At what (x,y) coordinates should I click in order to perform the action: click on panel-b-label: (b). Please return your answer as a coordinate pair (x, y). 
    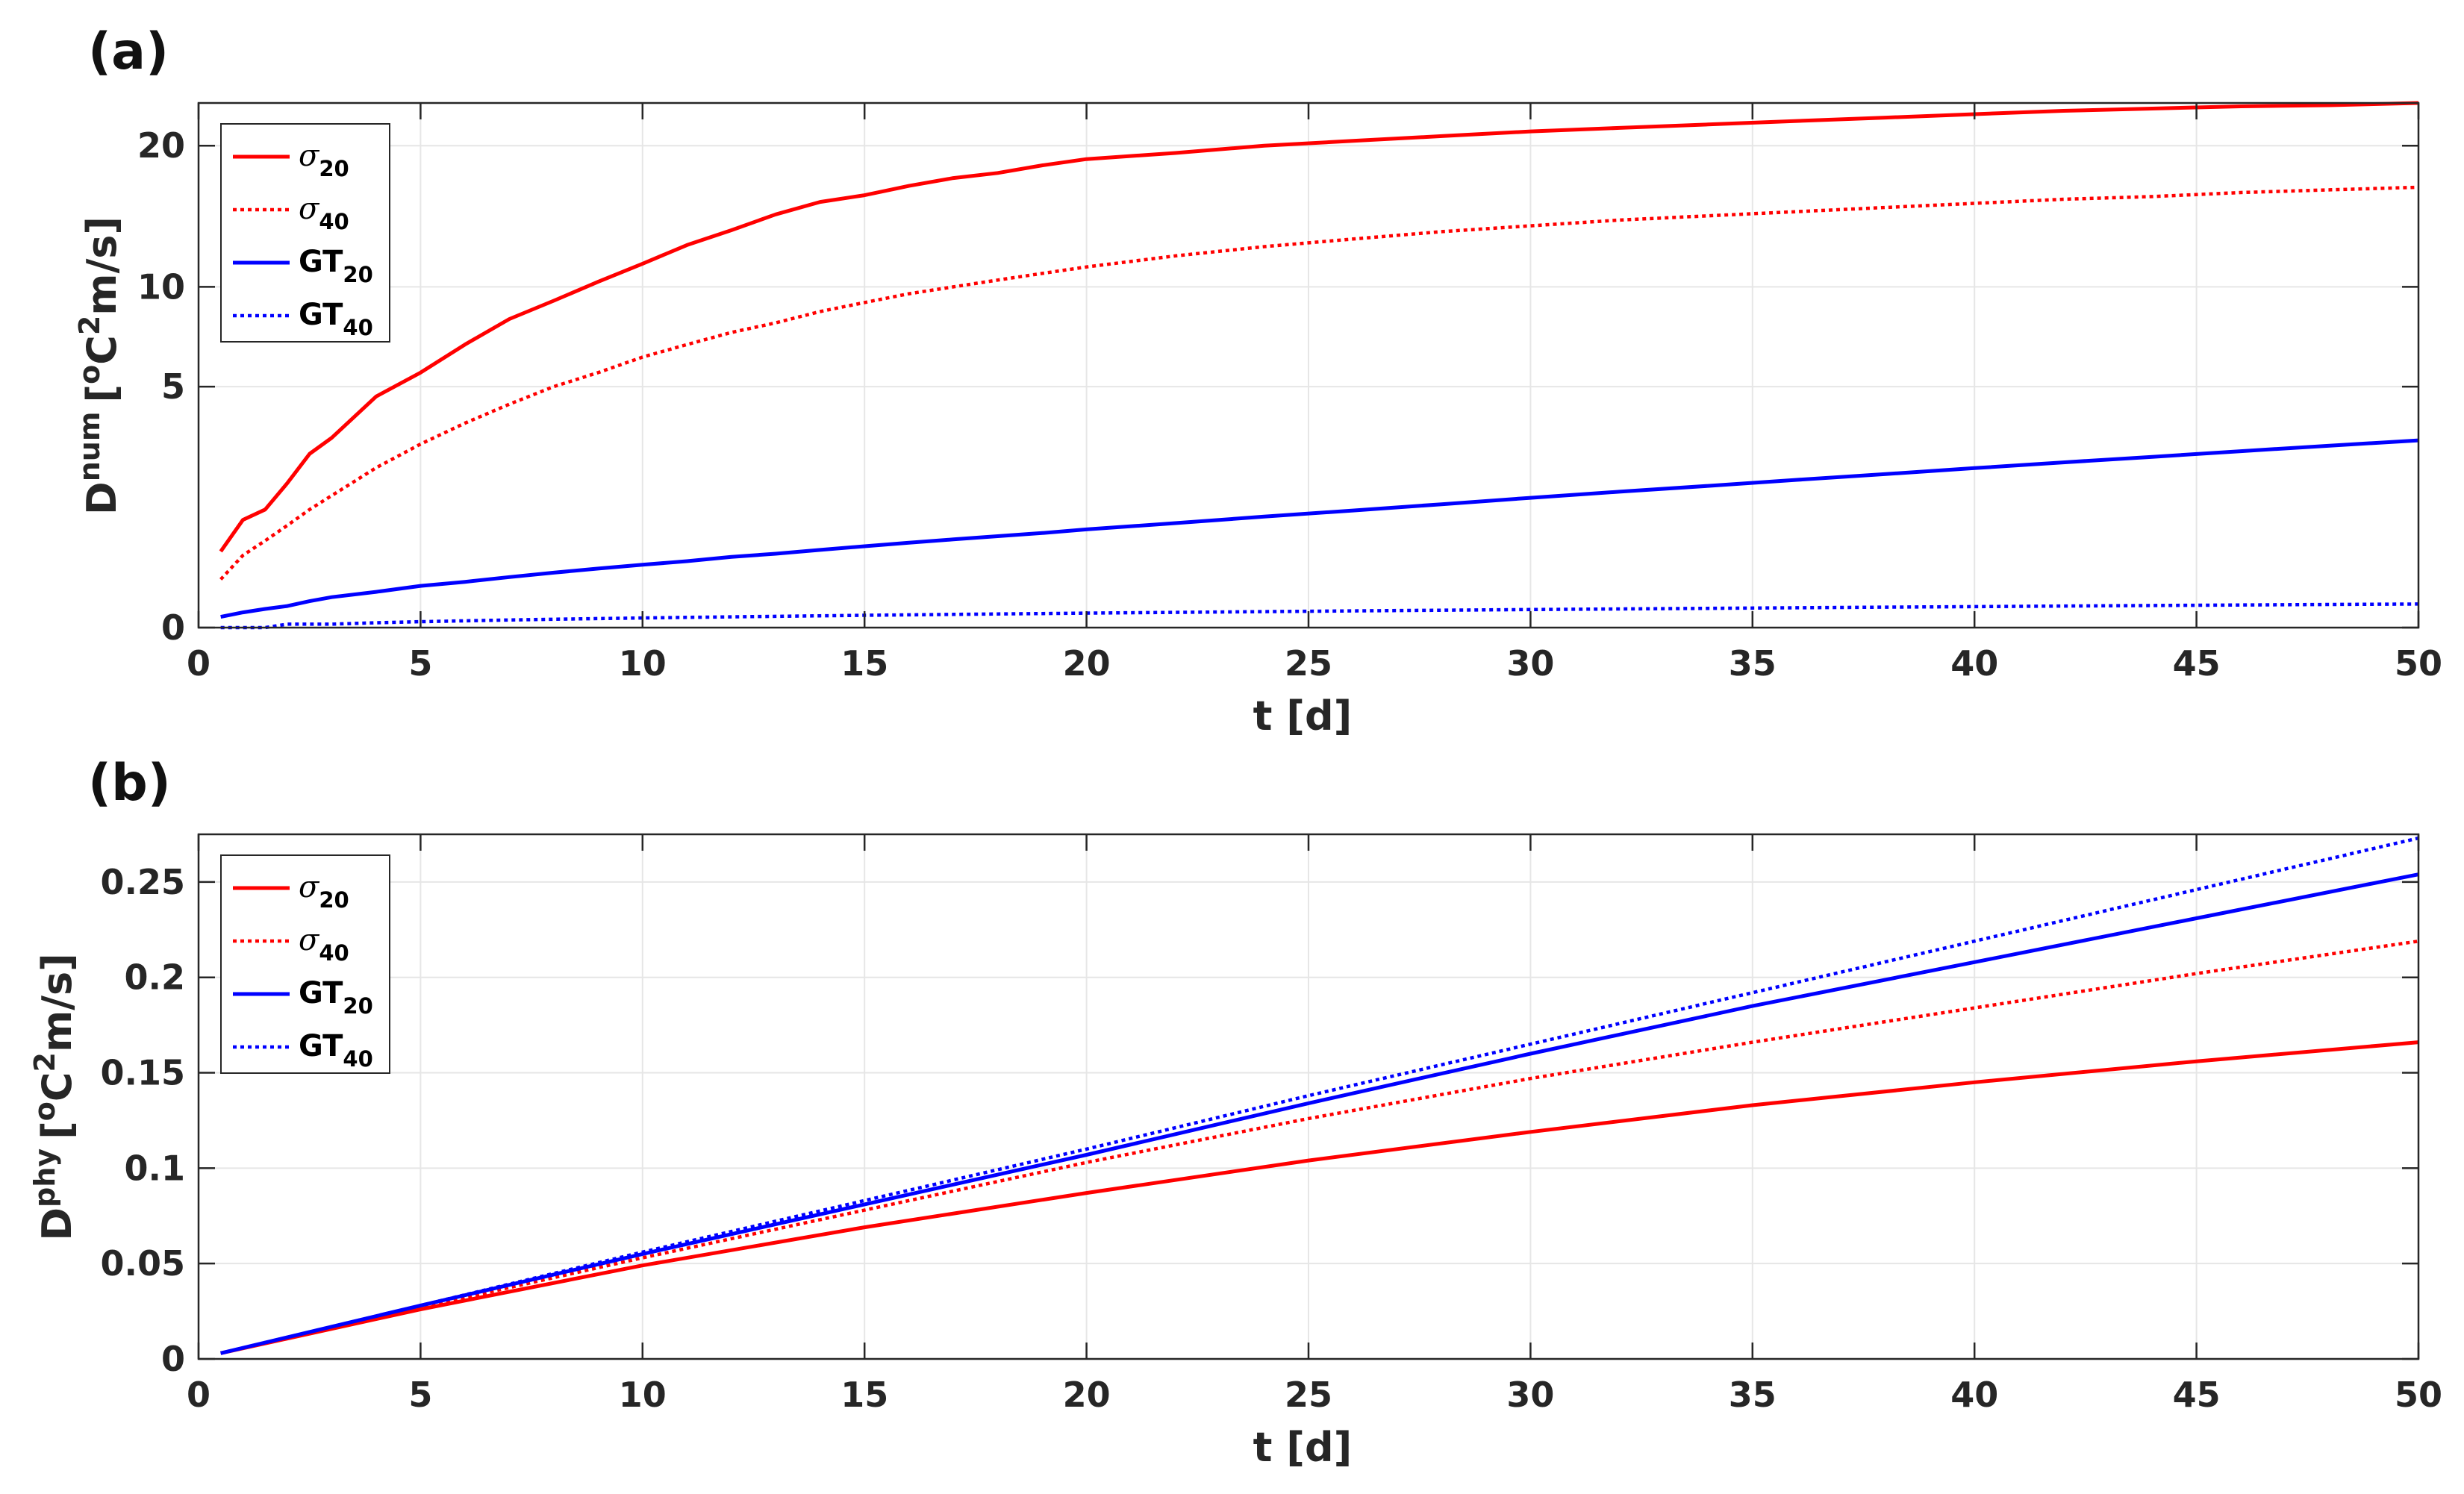
    Looking at the image, I should click on (130, 784).